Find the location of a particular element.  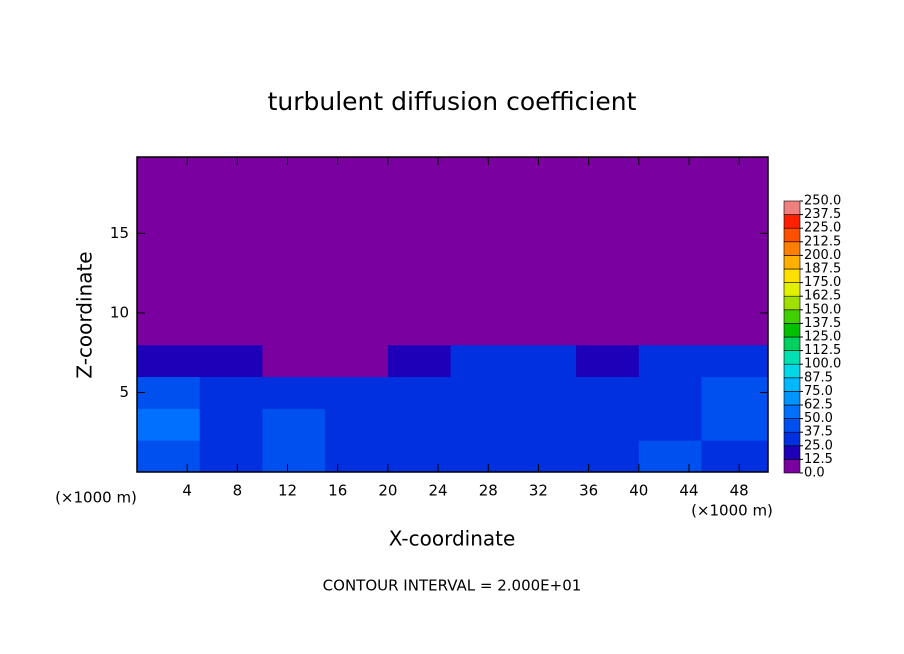

colorbar-label: 100.0 is located at coordinates (822, 364).